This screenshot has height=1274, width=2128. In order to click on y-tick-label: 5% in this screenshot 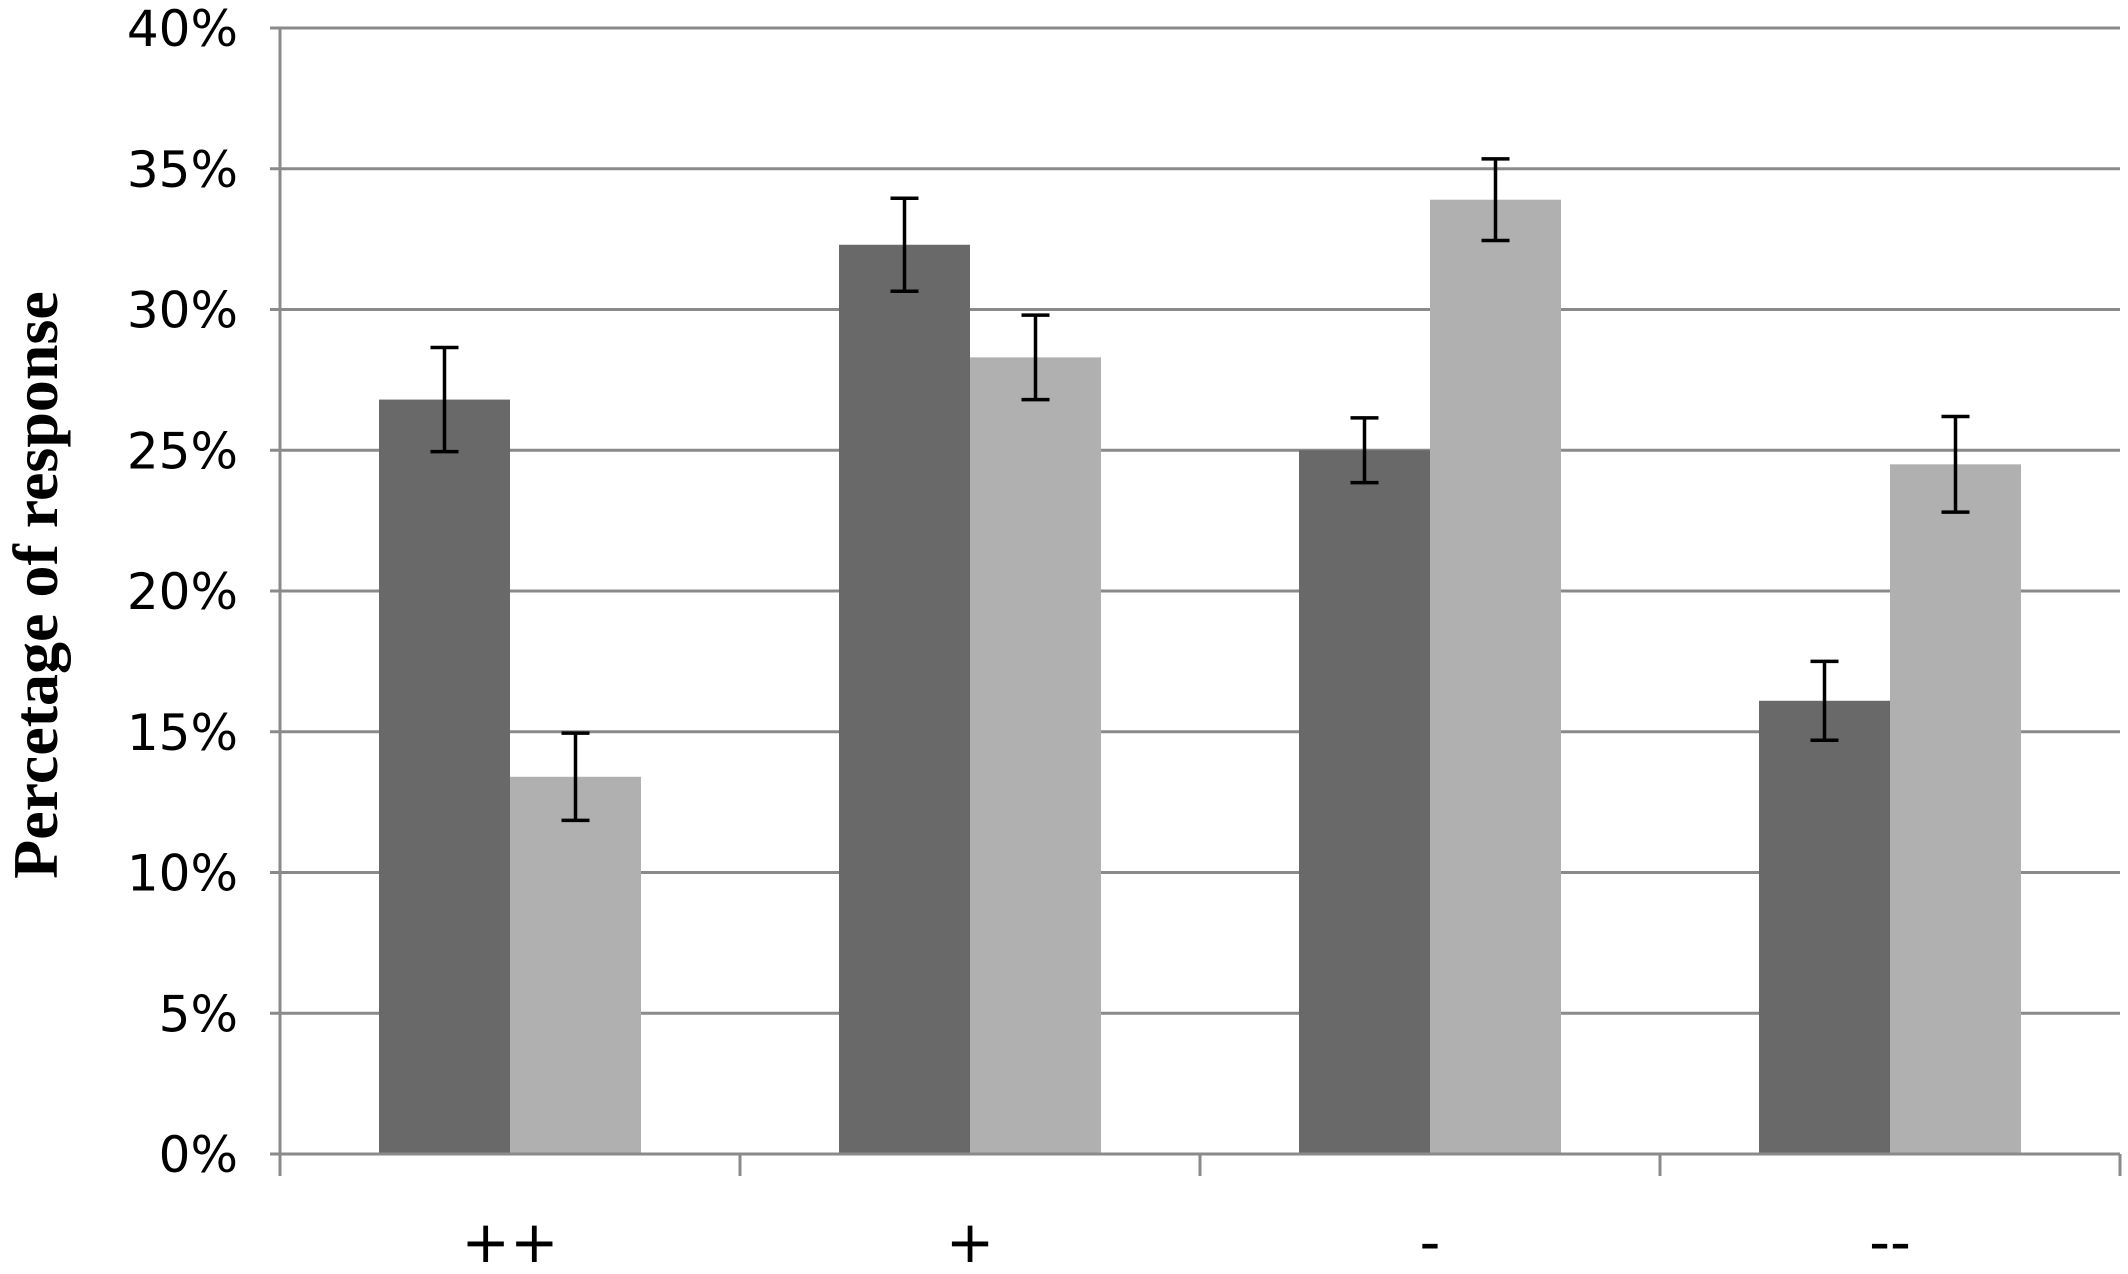, I will do `click(198, 1014)`.